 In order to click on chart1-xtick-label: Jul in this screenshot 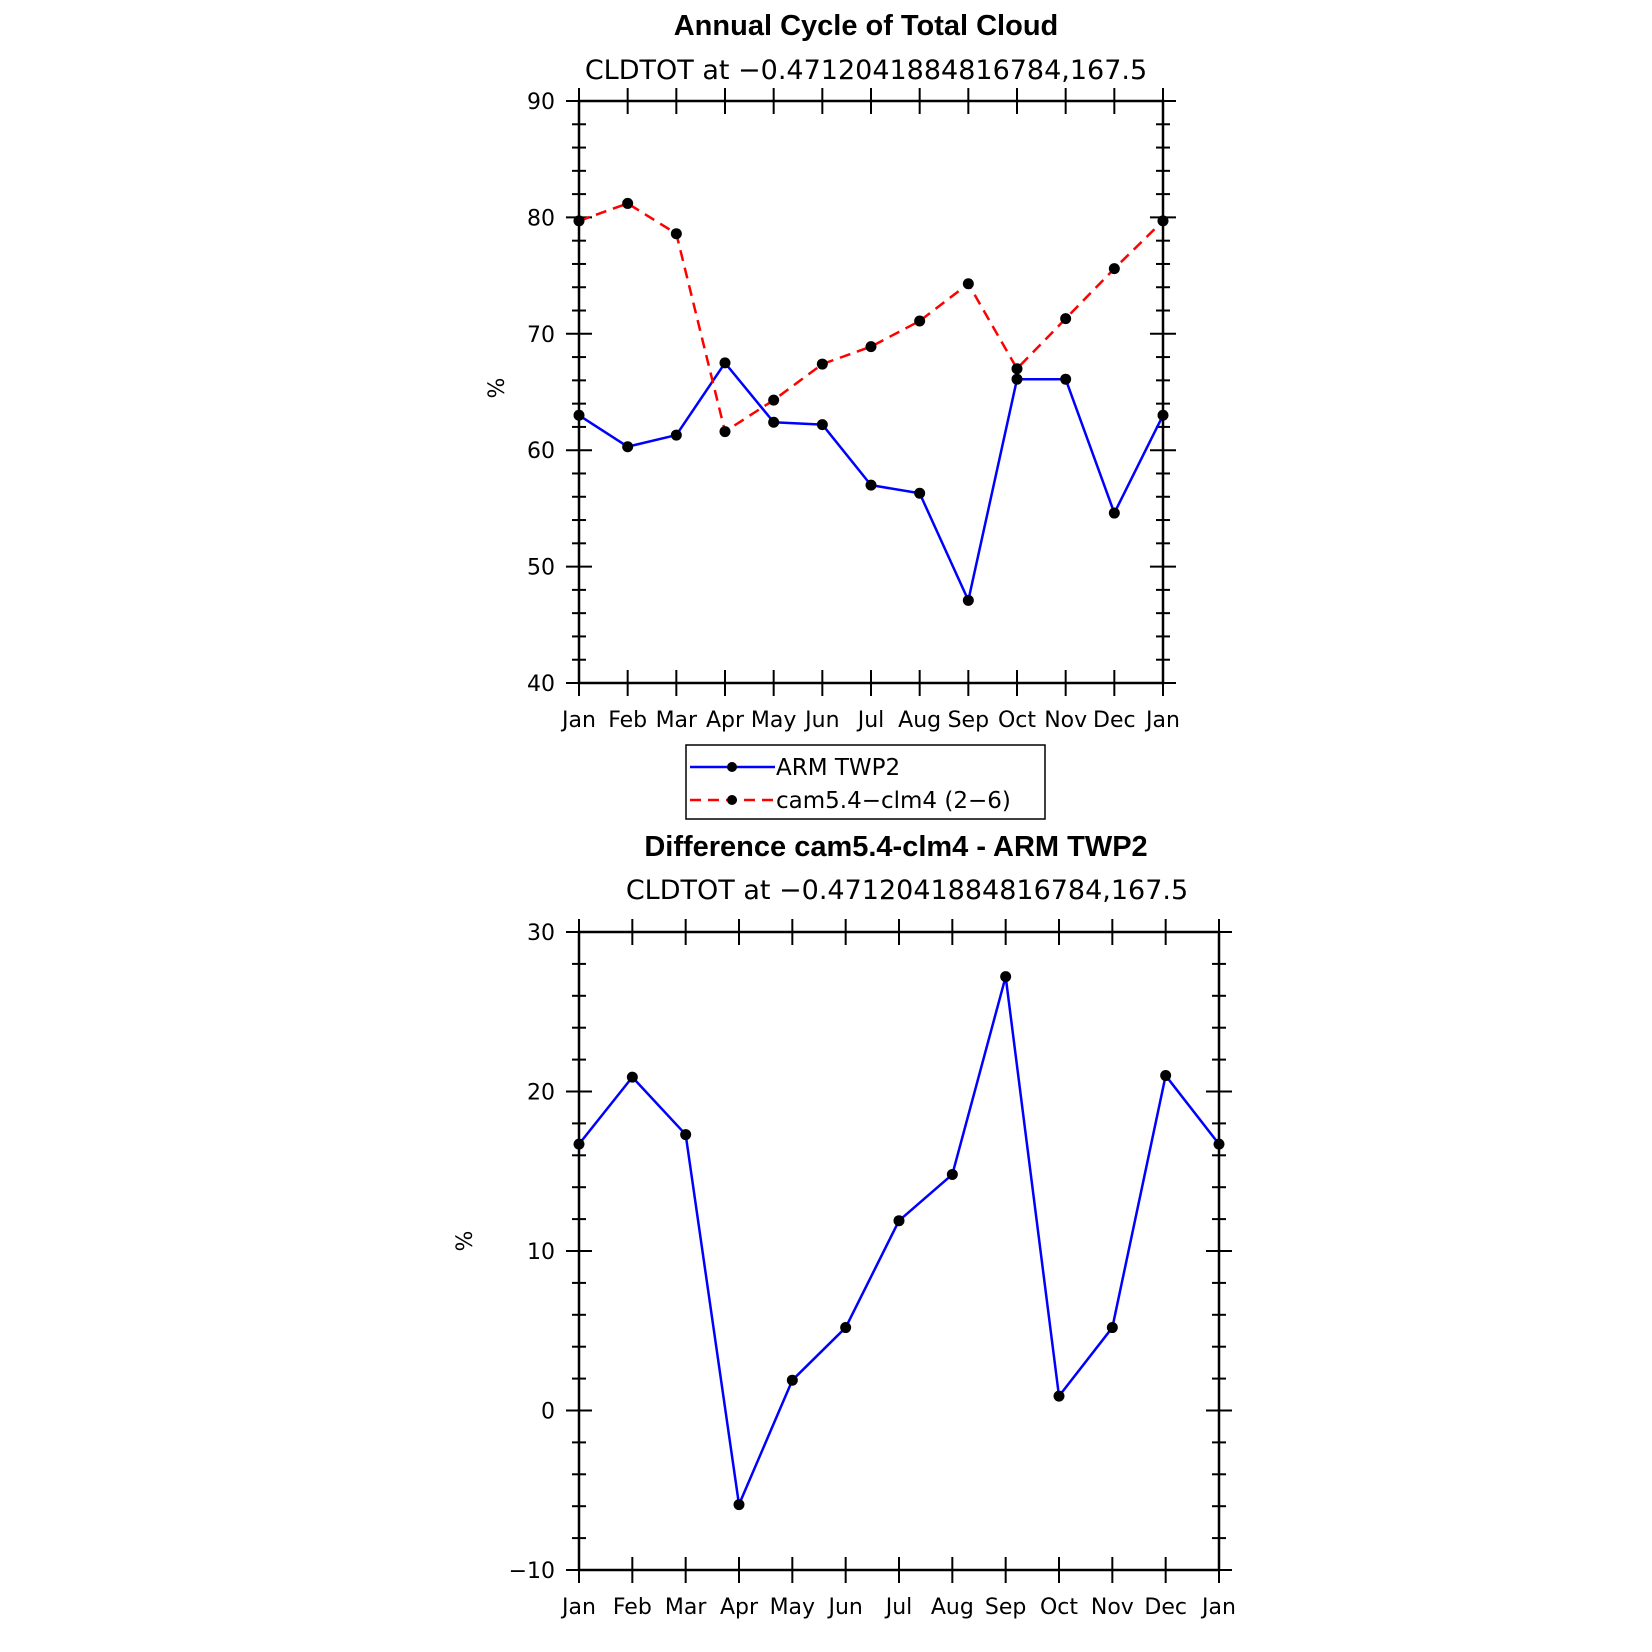, I will do `click(870, 720)`.